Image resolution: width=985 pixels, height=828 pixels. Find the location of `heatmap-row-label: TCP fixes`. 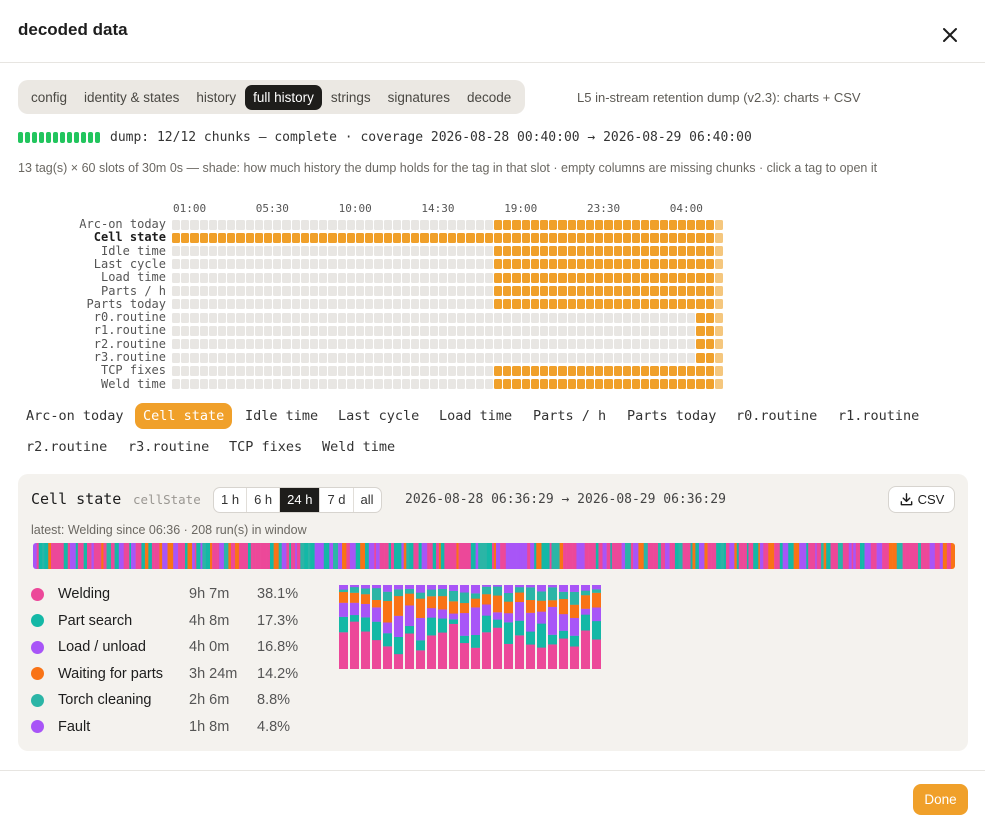

heatmap-row-label: TCP fixes is located at coordinates (133, 370).